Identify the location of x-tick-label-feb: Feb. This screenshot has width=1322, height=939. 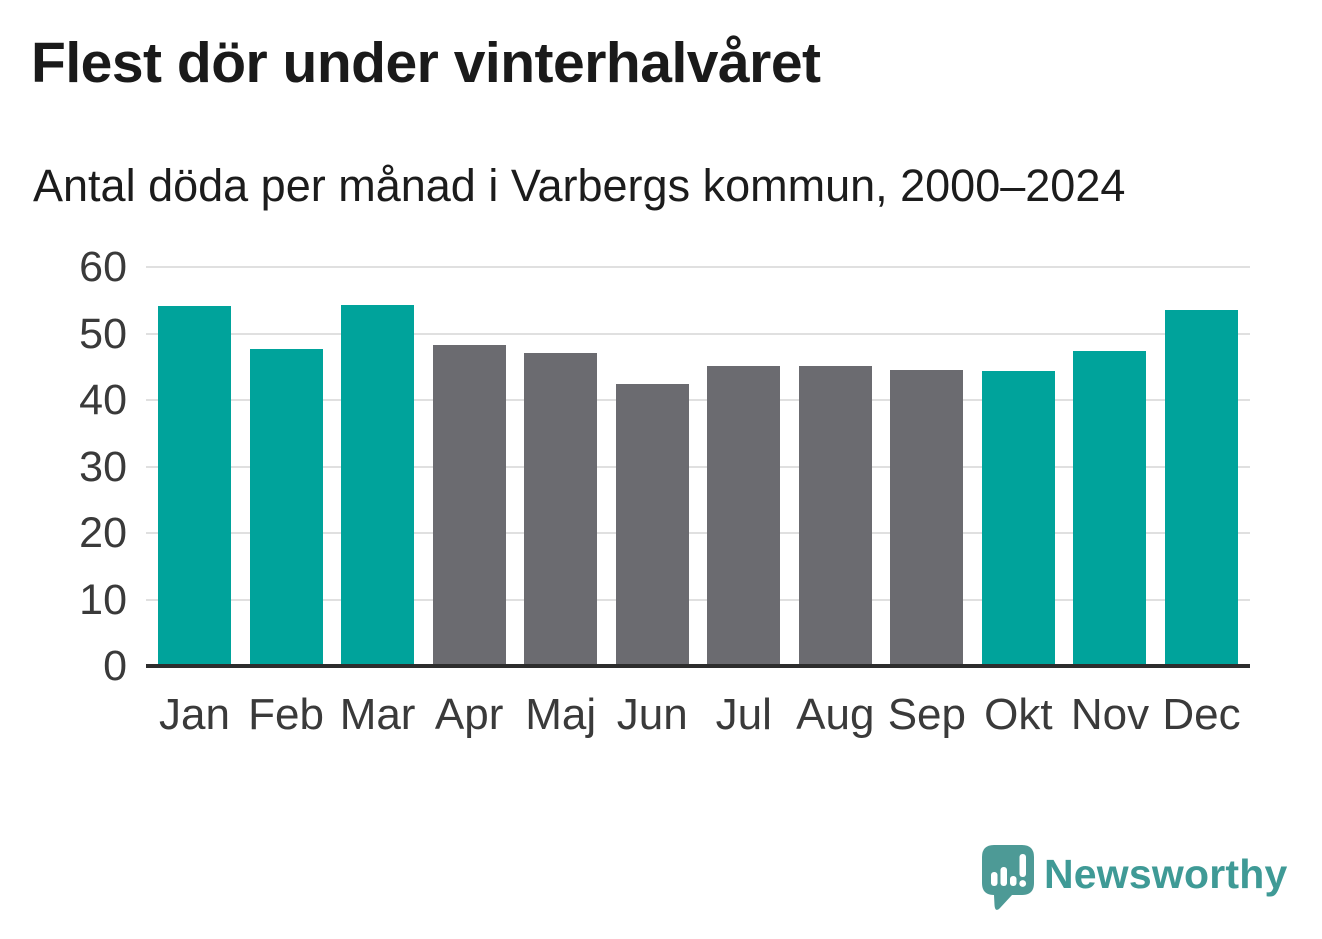
(286, 714).